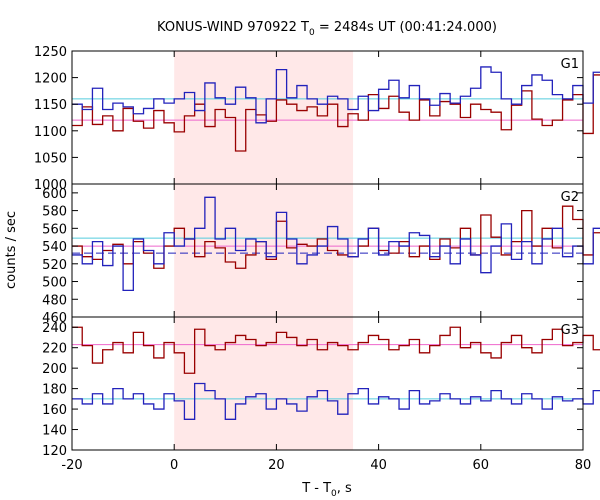  Describe the element at coordinates (378, 465) in the screenshot. I see `xtick-label: 40` at that location.